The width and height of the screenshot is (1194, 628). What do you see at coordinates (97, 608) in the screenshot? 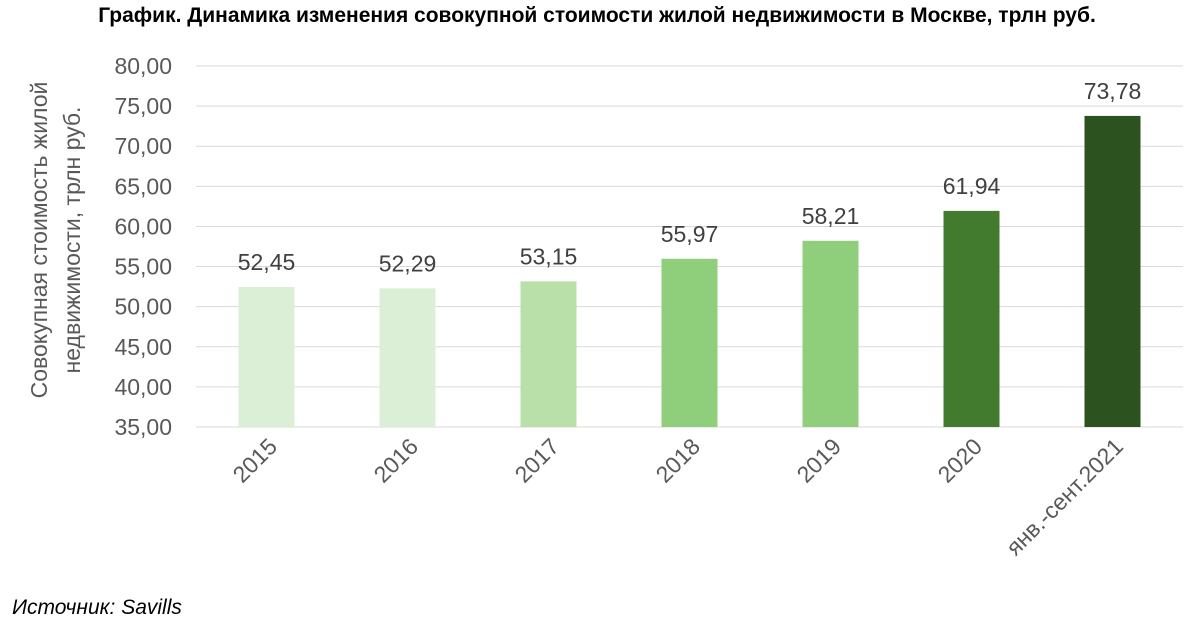
I see `source-note: Источник: Savills` at bounding box center [97, 608].